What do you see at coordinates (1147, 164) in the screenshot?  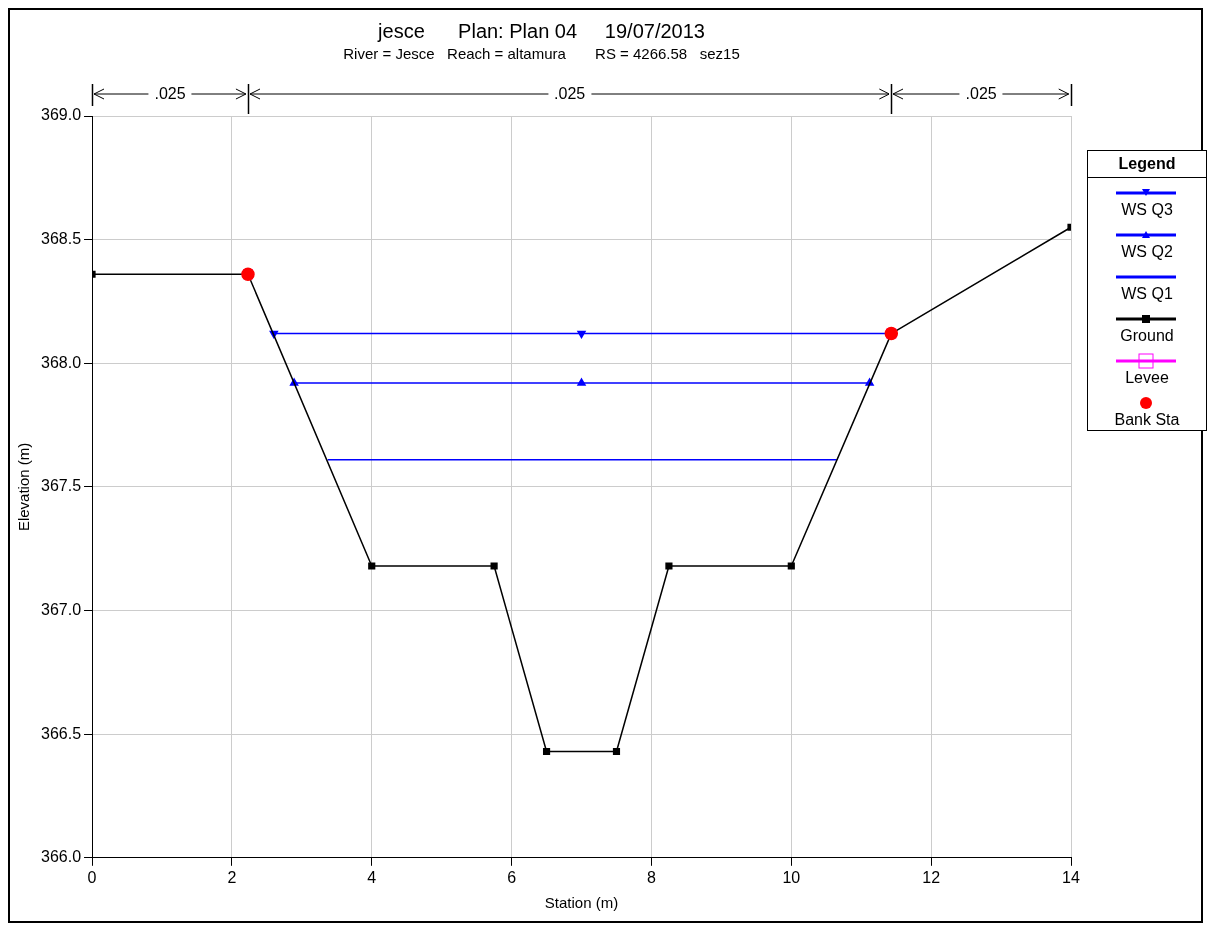 I see `legend-title: Legend` at bounding box center [1147, 164].